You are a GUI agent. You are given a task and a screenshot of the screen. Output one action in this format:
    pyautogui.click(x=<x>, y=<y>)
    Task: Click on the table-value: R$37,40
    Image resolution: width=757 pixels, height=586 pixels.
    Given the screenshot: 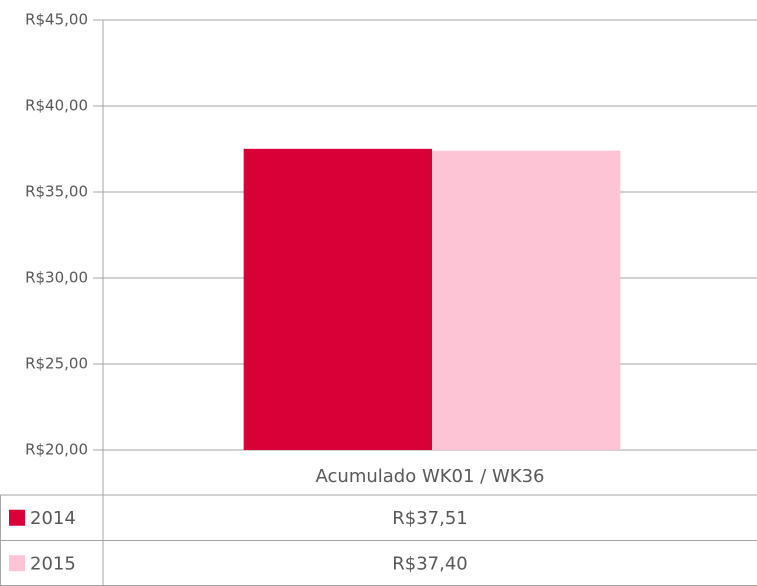 What is the action you would take?
    pyautogui.click(x=430, y=563)
    